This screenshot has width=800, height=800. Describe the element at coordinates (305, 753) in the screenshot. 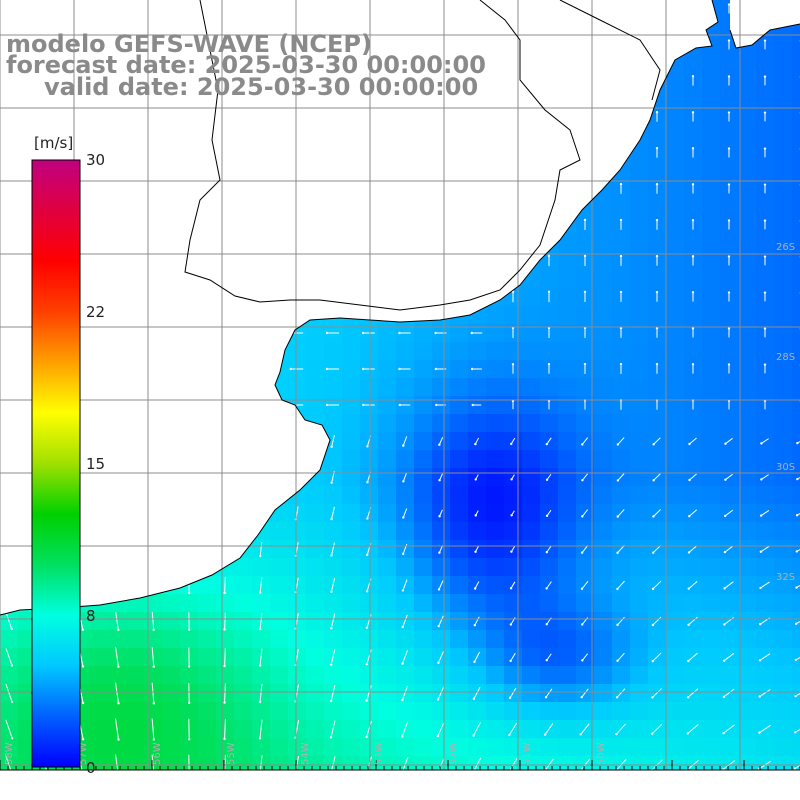

I see `longitude-label: 54W` at that location.